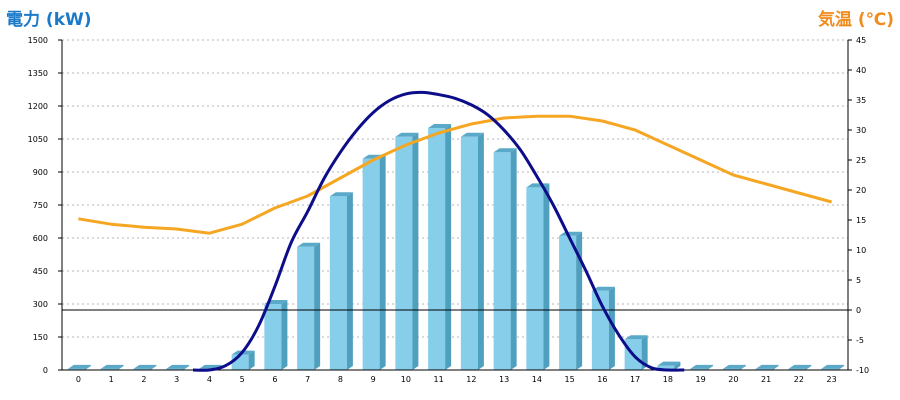  I want to click on x-tick-label: 22, so click(799, 379).